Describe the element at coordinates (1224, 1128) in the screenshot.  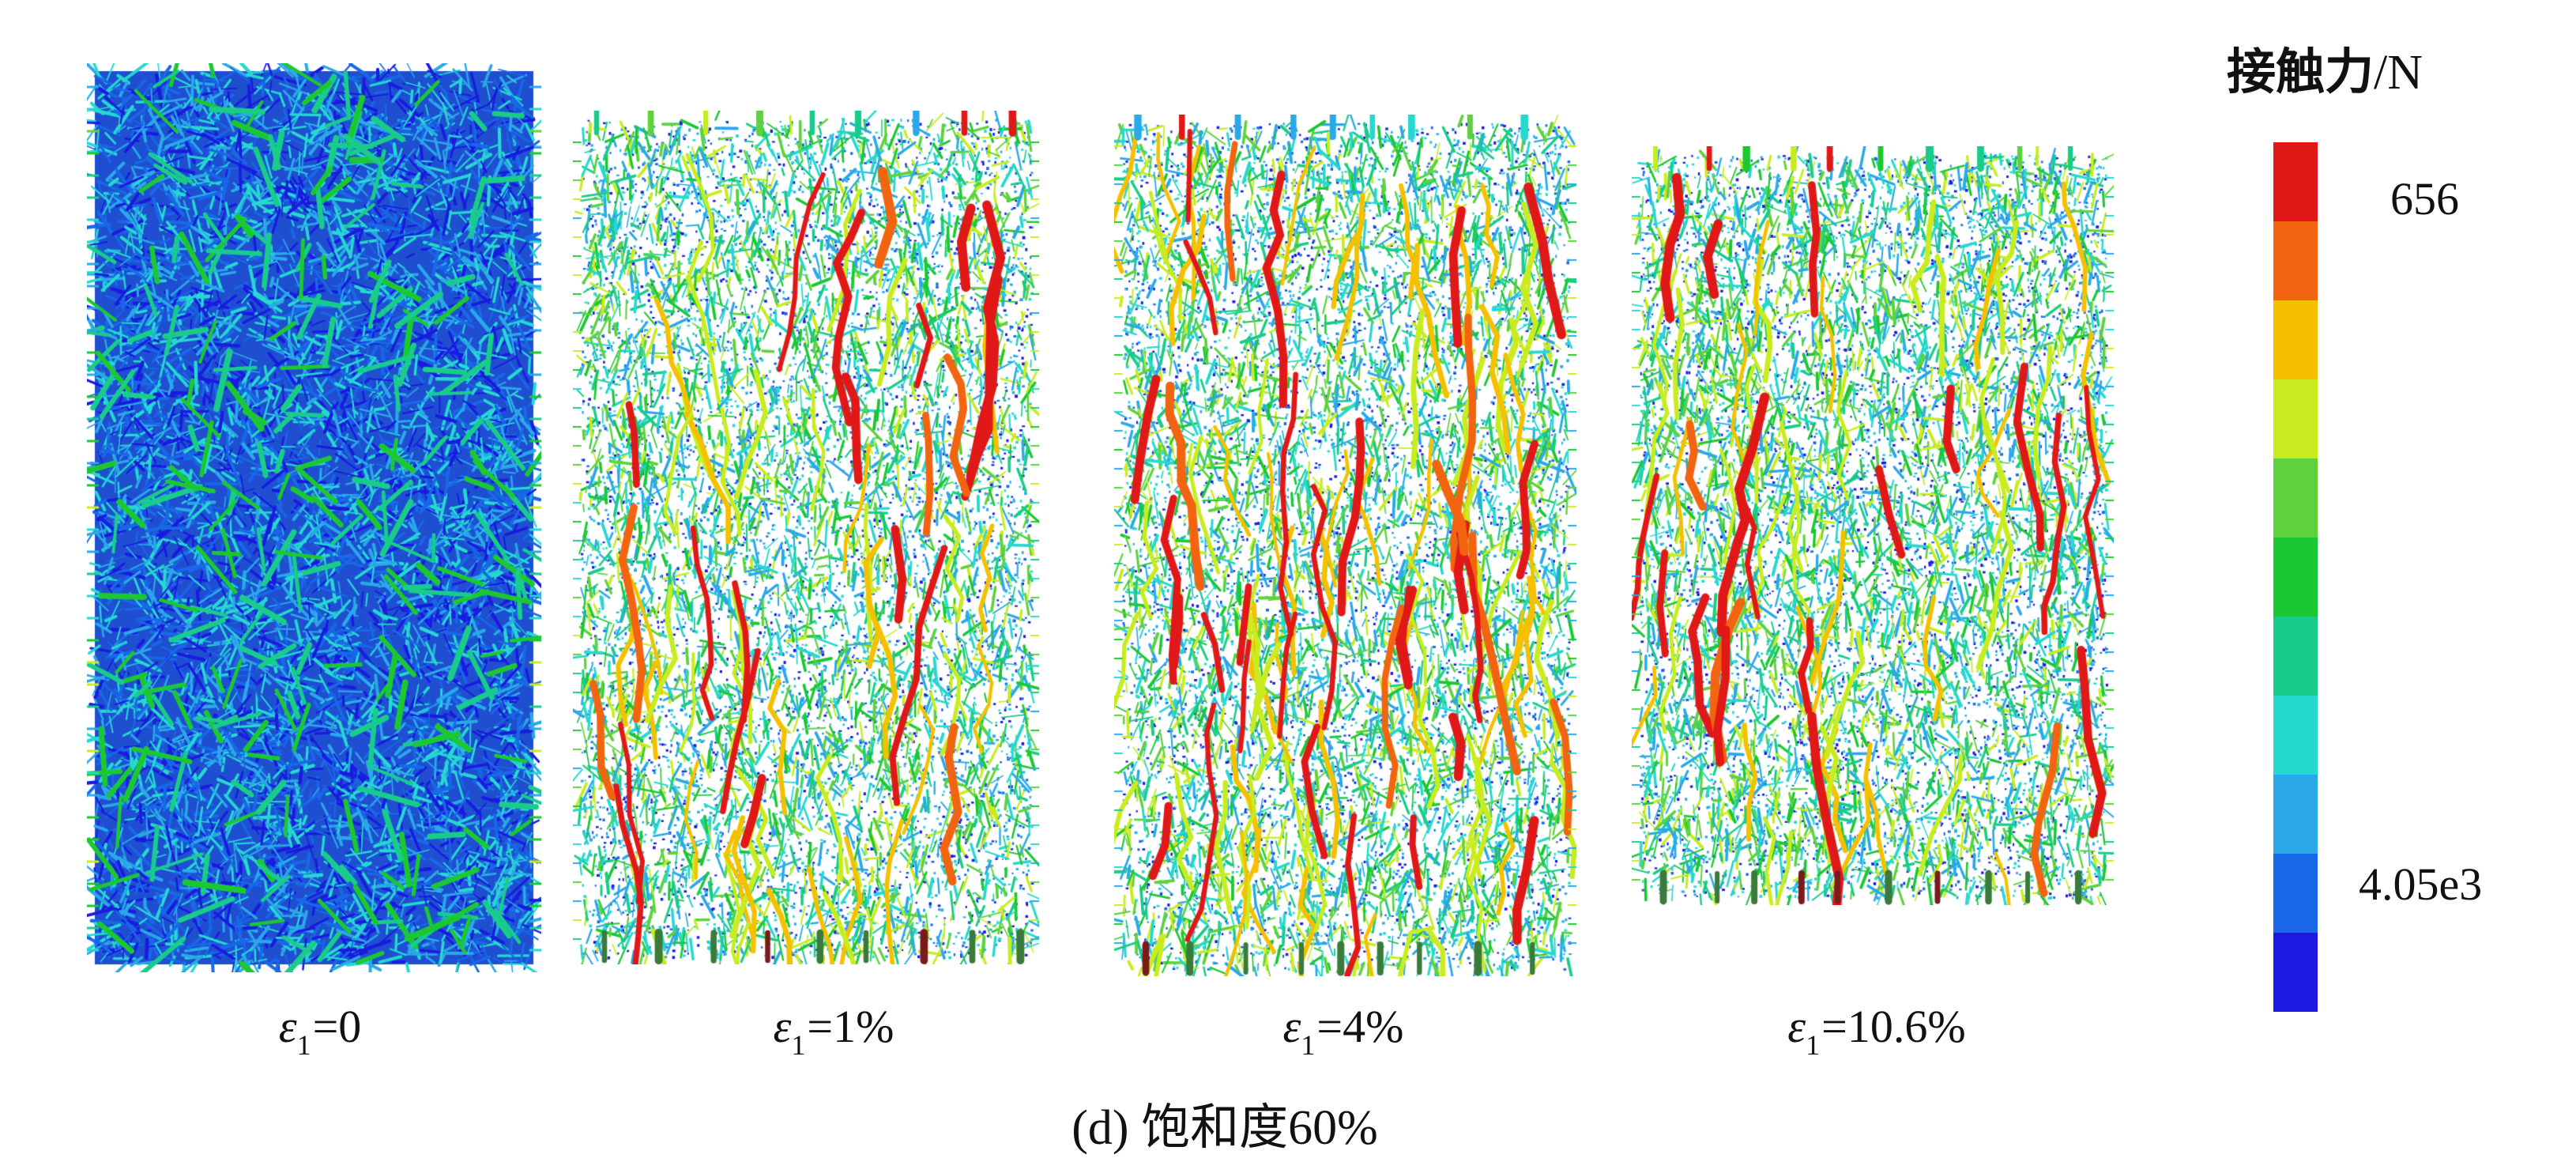
I see `figure-caption: (d) 饱和度60%` at that location.